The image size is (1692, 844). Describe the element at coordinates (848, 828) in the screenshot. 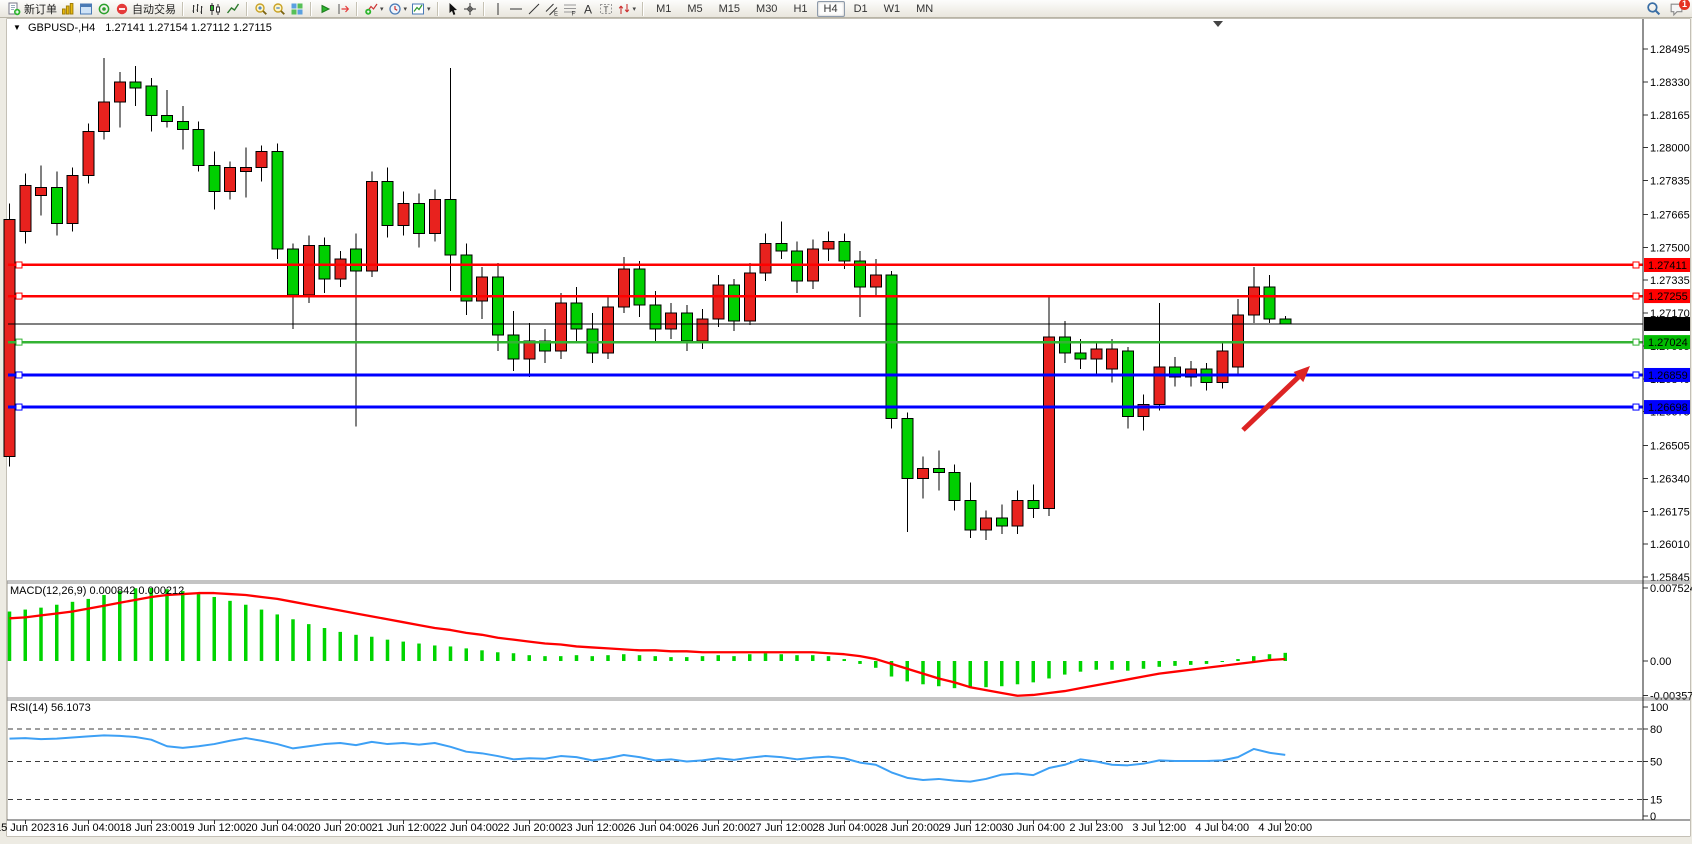

I see `time-axis` at that location.